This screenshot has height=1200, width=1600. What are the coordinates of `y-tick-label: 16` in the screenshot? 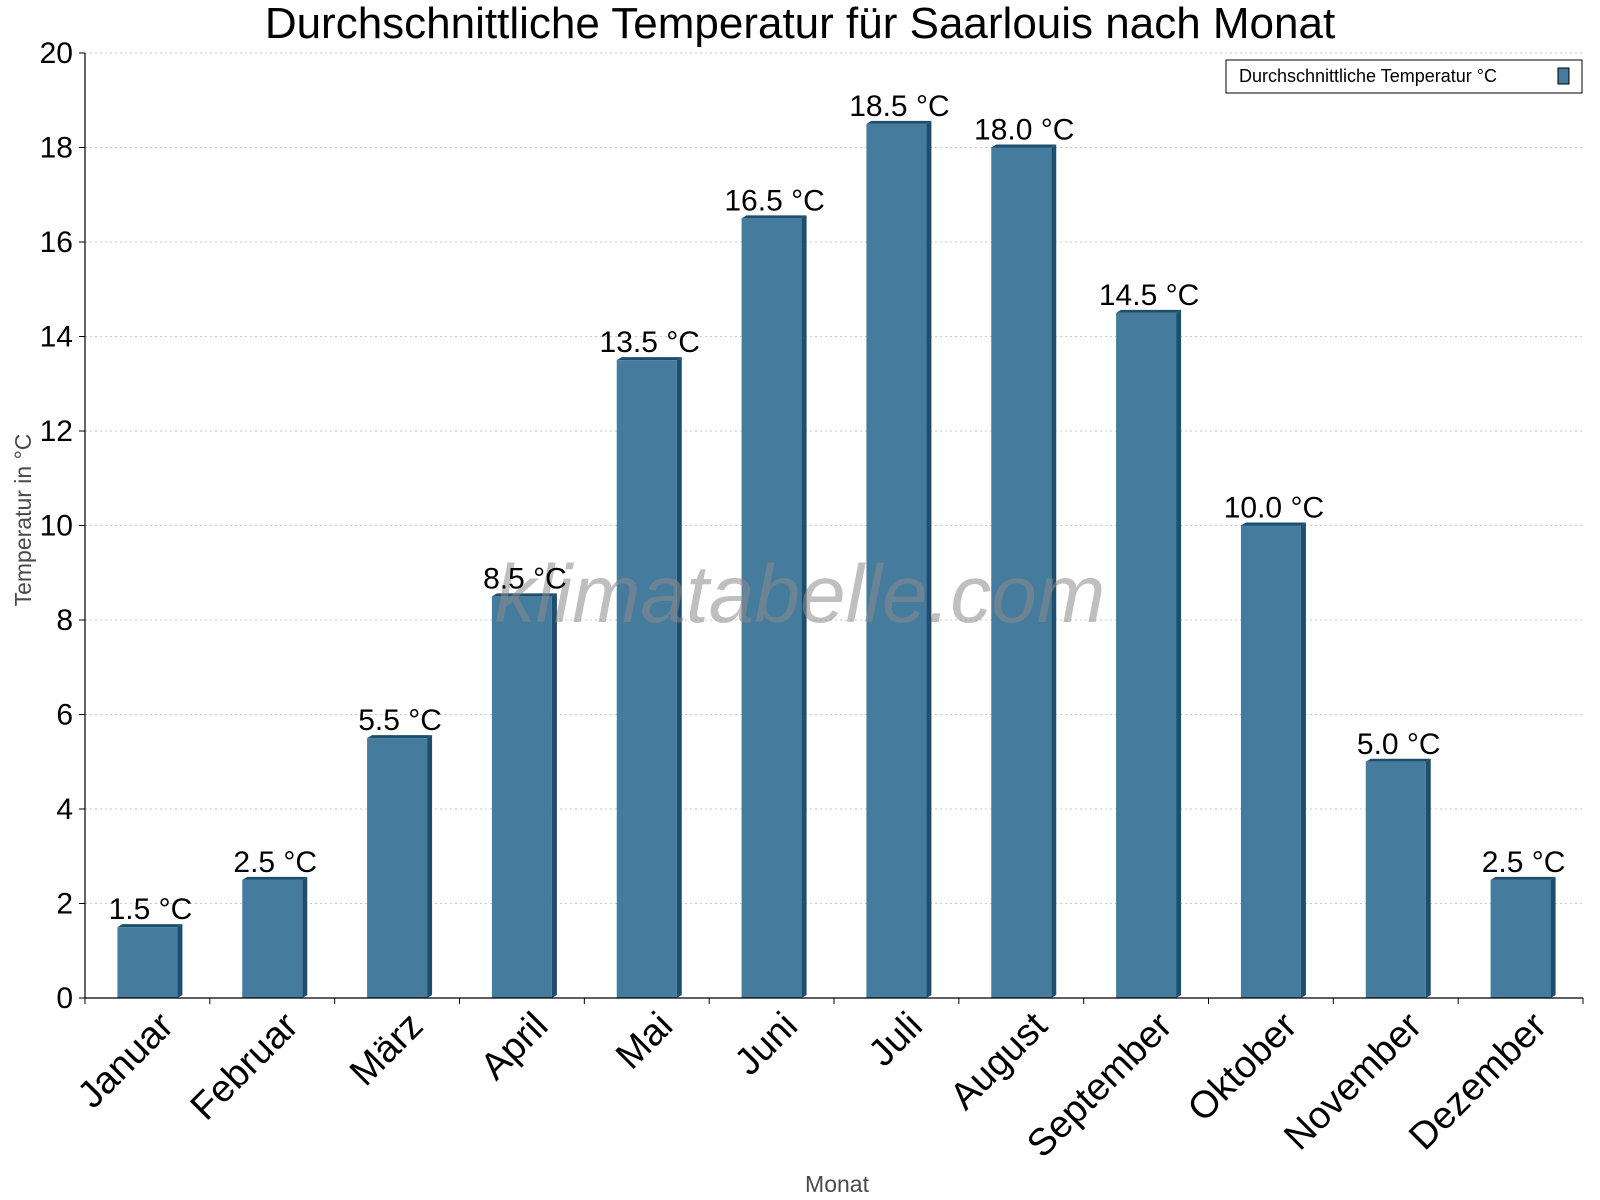 It's located at (56, 242).